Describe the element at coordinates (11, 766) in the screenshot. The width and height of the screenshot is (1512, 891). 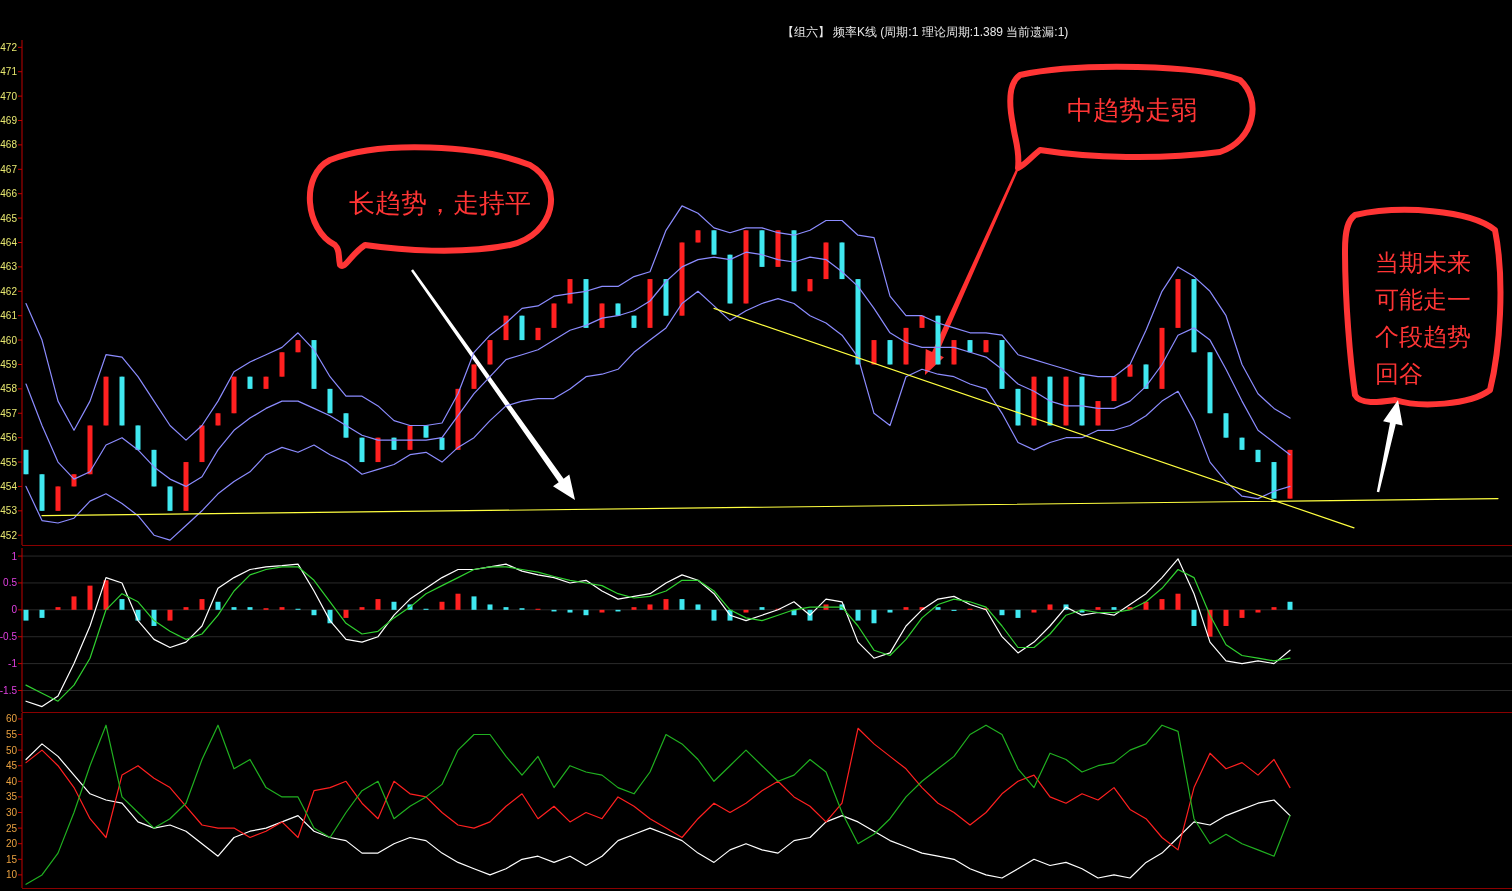
I see `y-tick-label: 45` at that location.